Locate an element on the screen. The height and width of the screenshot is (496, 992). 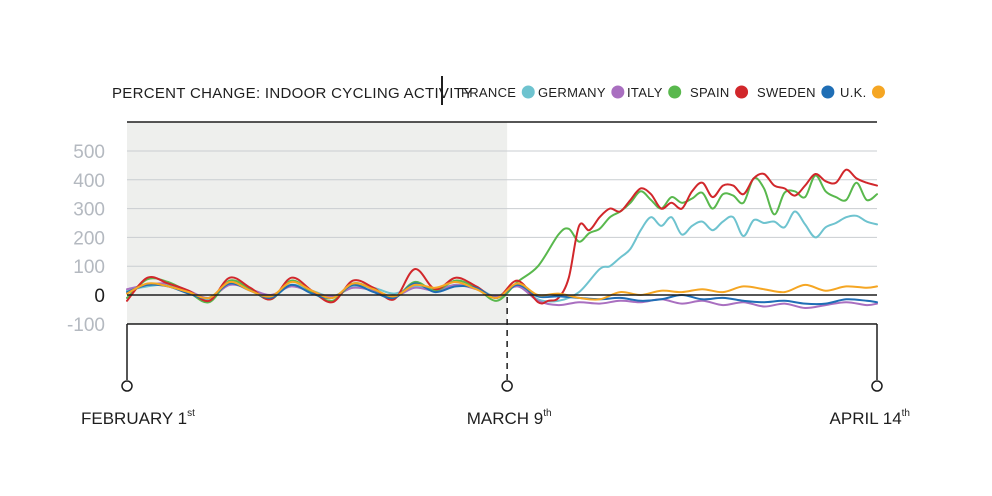
y-tick-label: 400 is located at coordinates (89, 181).